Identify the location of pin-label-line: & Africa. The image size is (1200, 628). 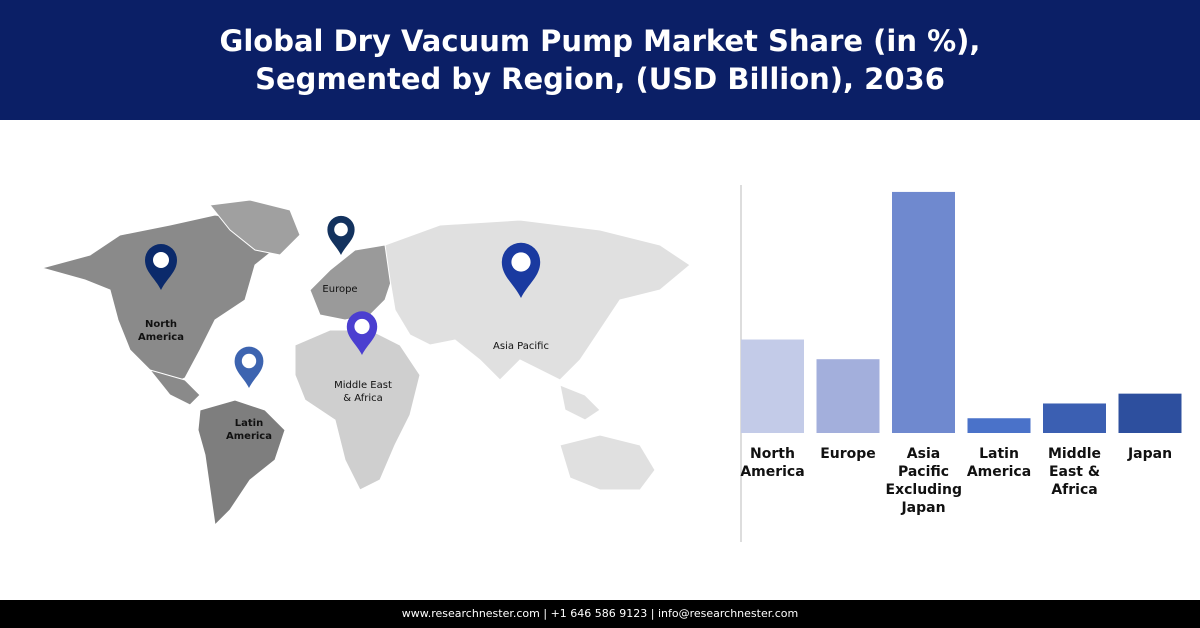
(363, 398).